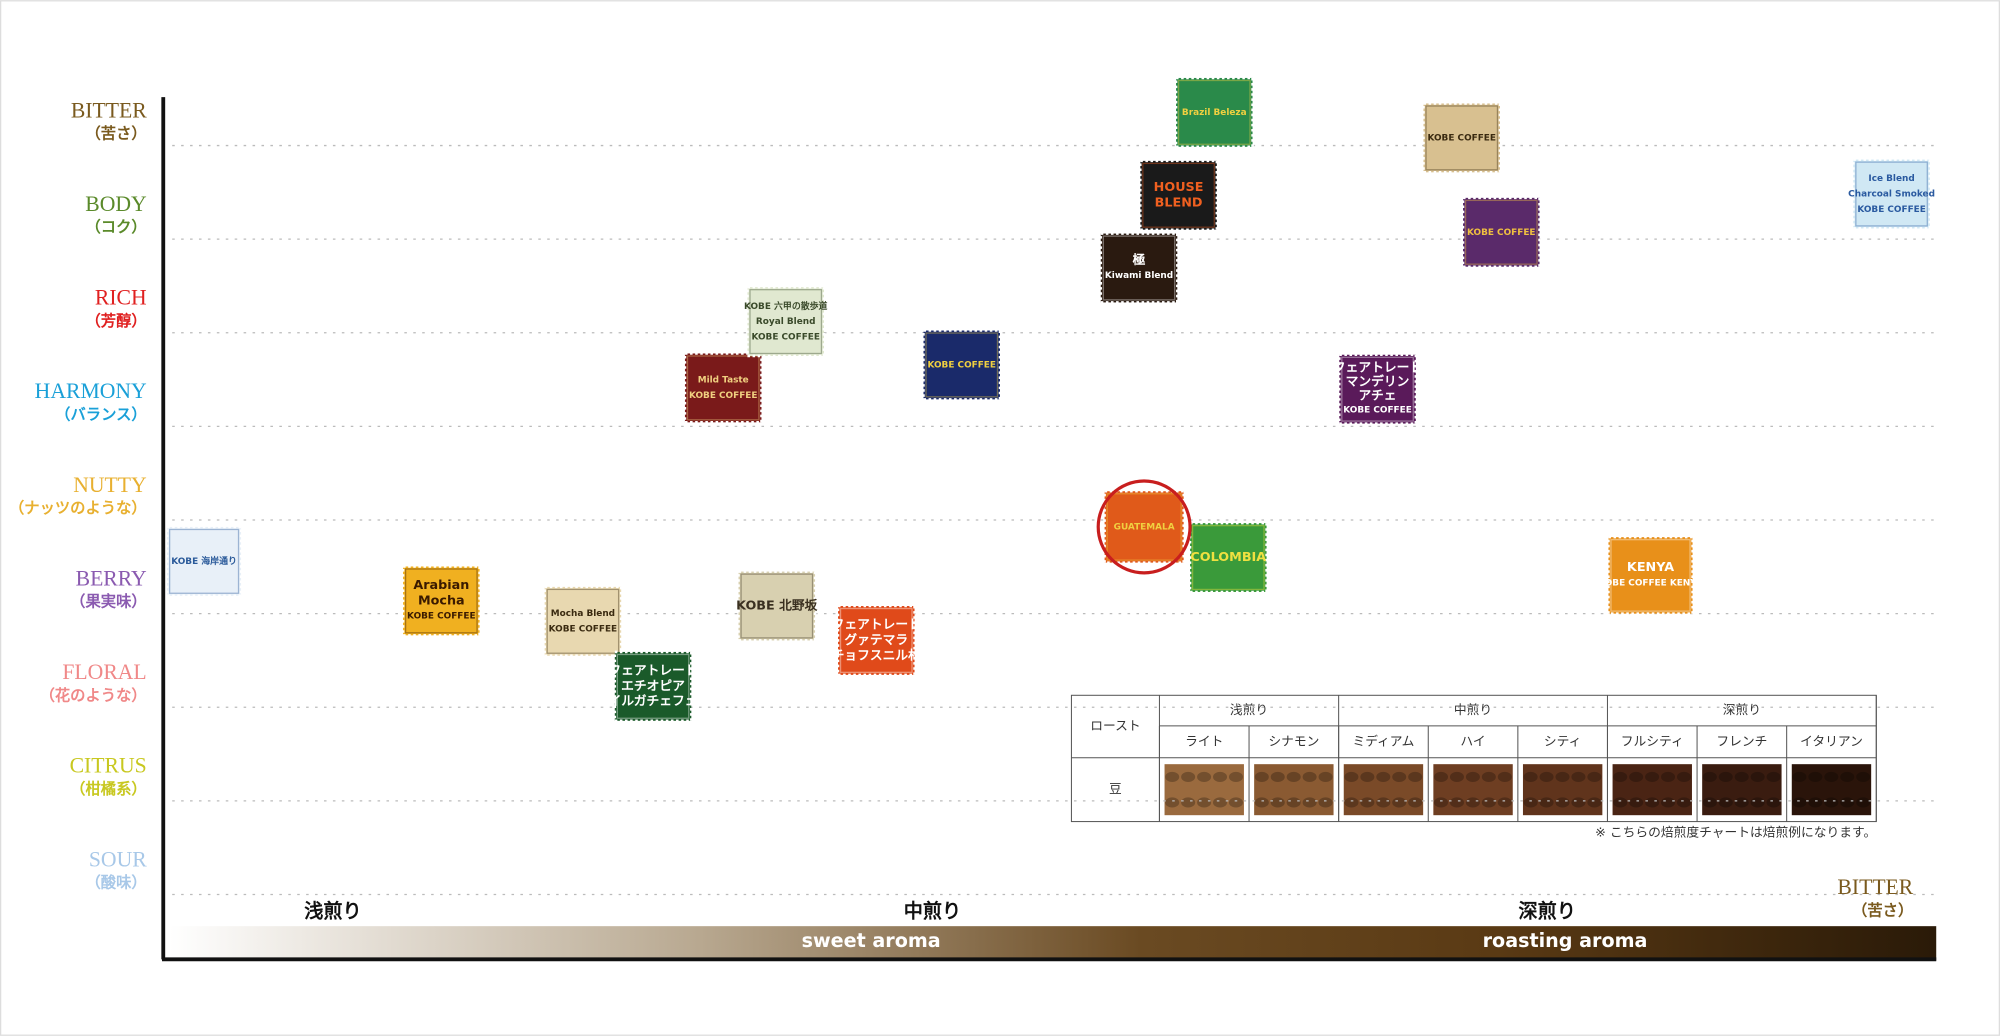  Describe the element at coordinates (1204, 741) in the screenshot. I see `roast-level: ライト` at that location.